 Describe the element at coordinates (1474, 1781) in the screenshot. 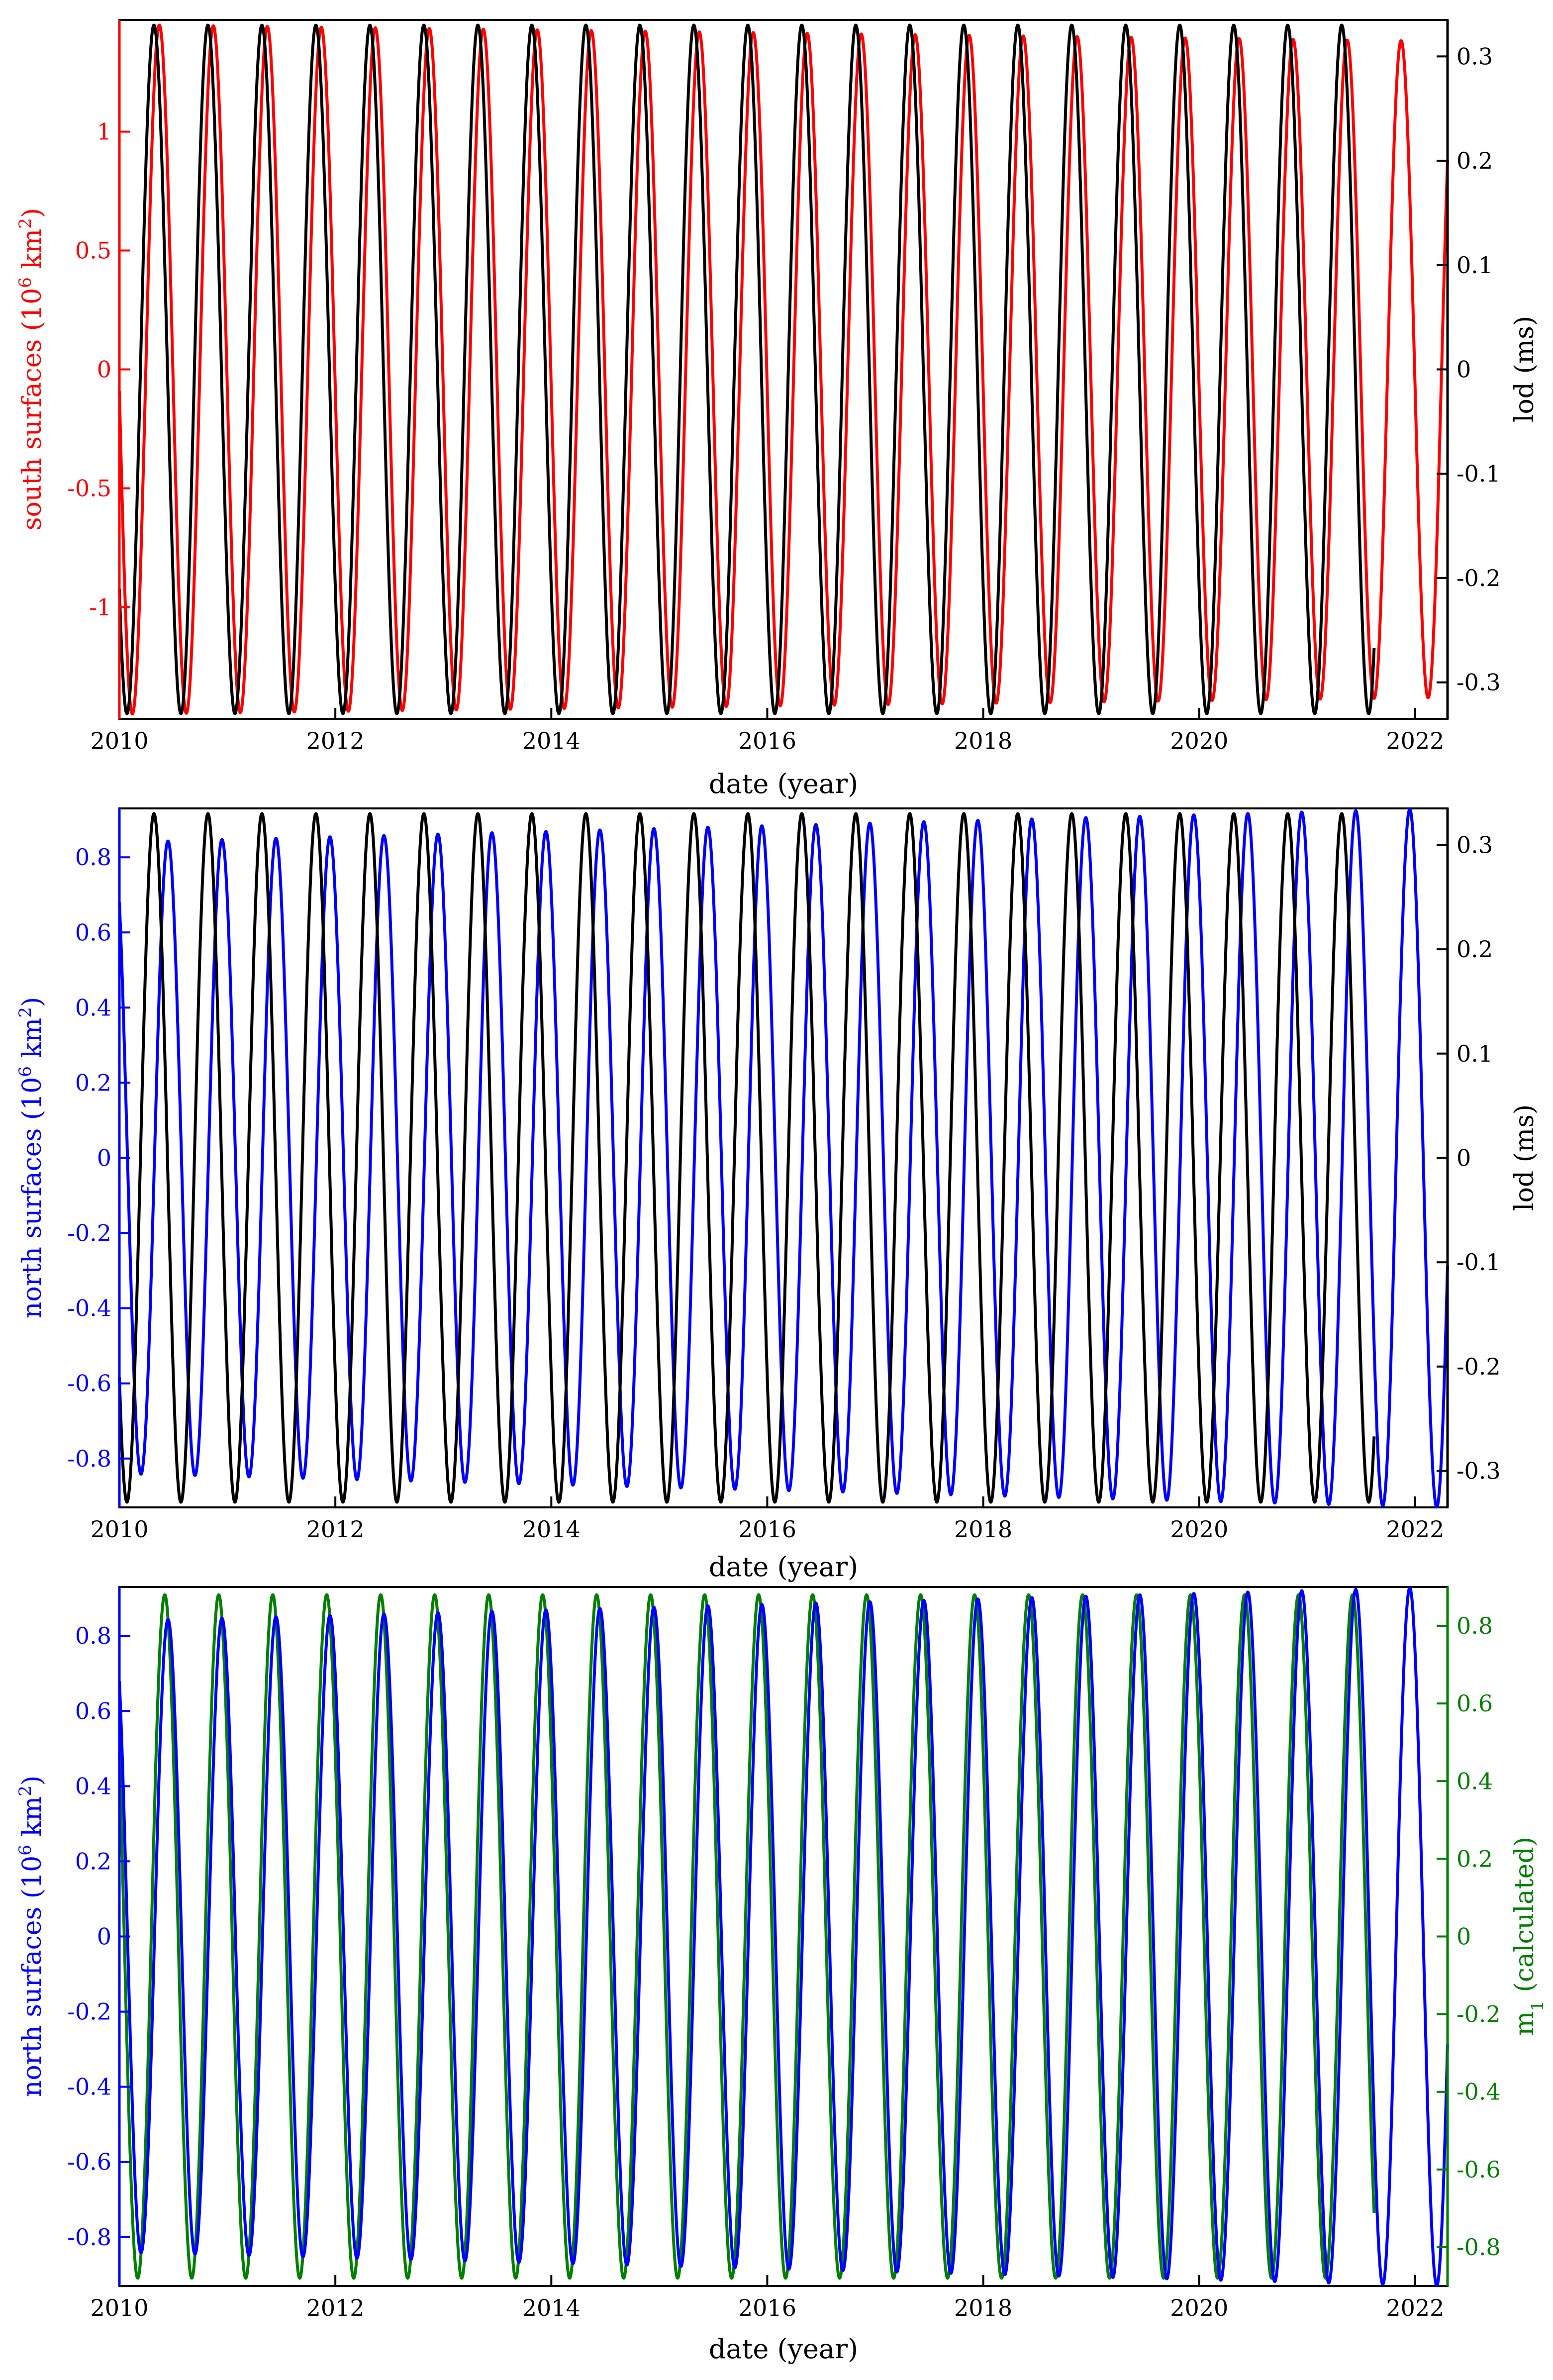

I see `right-tick-label: 0.4` at that location.